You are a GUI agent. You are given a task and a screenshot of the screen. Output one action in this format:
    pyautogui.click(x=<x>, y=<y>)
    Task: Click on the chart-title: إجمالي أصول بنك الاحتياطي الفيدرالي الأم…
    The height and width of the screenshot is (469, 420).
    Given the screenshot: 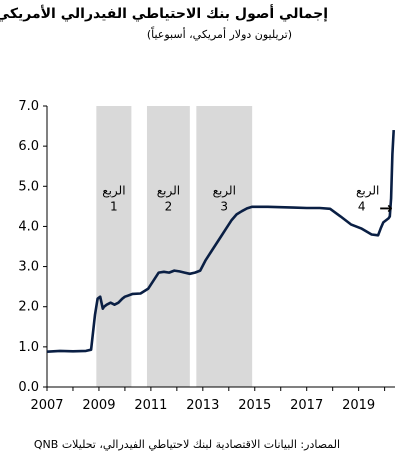 What is the action you would take?
    pyautogui.click(x=164, y=14)
    